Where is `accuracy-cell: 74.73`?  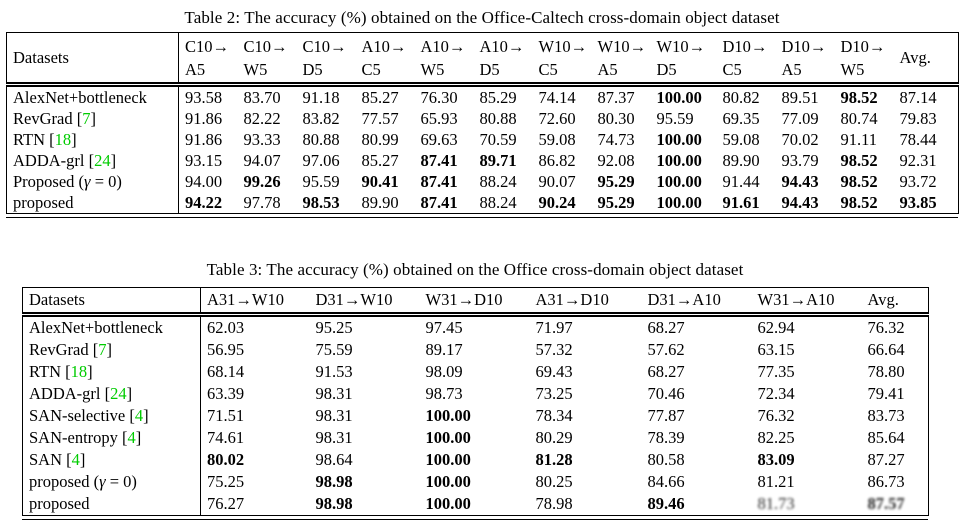
accuracy-cell: 74.73 is located at coordinates (621, 139).